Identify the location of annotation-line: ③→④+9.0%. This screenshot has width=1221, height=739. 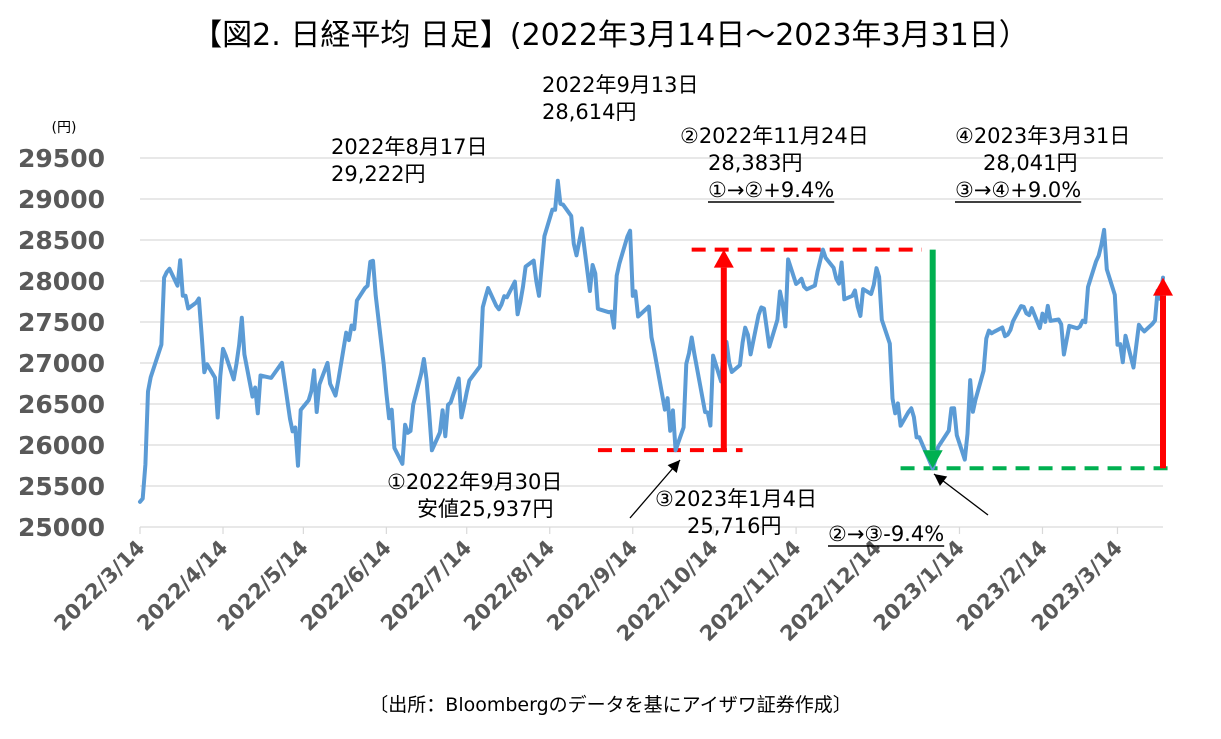
(1018, 190).